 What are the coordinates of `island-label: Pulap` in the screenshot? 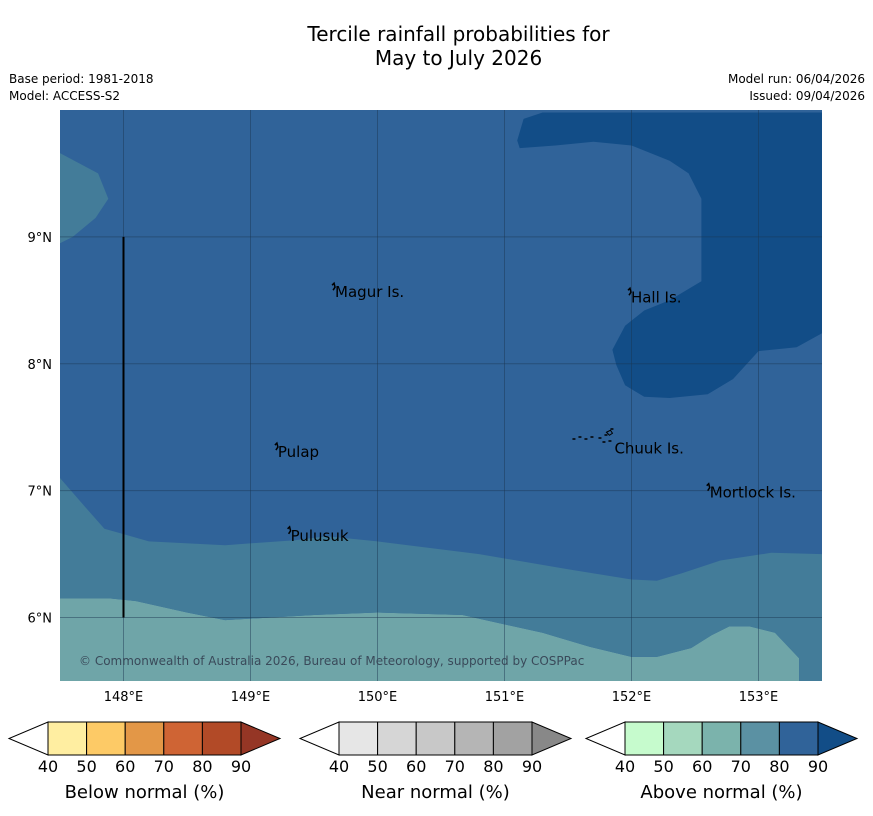 It's located at (298, 452).